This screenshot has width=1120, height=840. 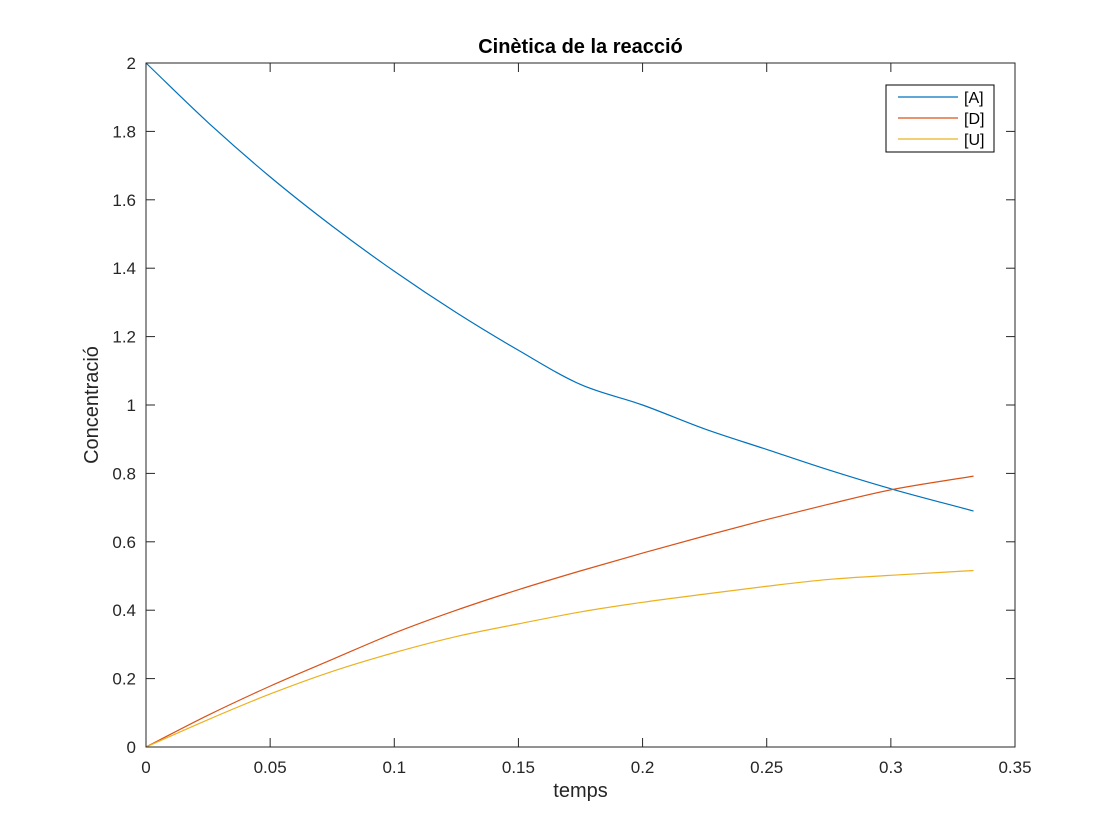 What do you see at coordinates (92, 405) in the screenshot?
I see `y-axis-title: Concentració` at bounding box center [92, 405].